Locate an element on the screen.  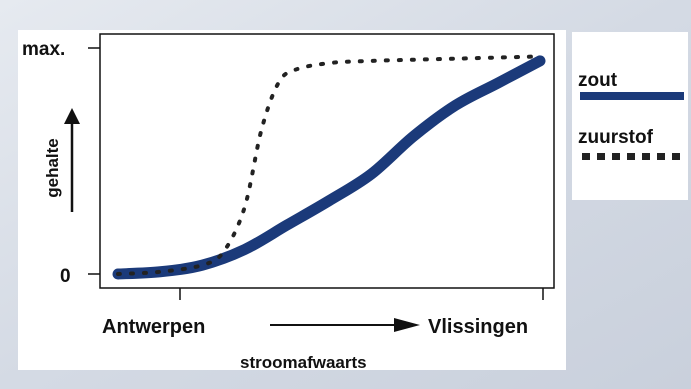
x-tick-label-antwerpen: Antwerpen is located at coordinates (153, 327).